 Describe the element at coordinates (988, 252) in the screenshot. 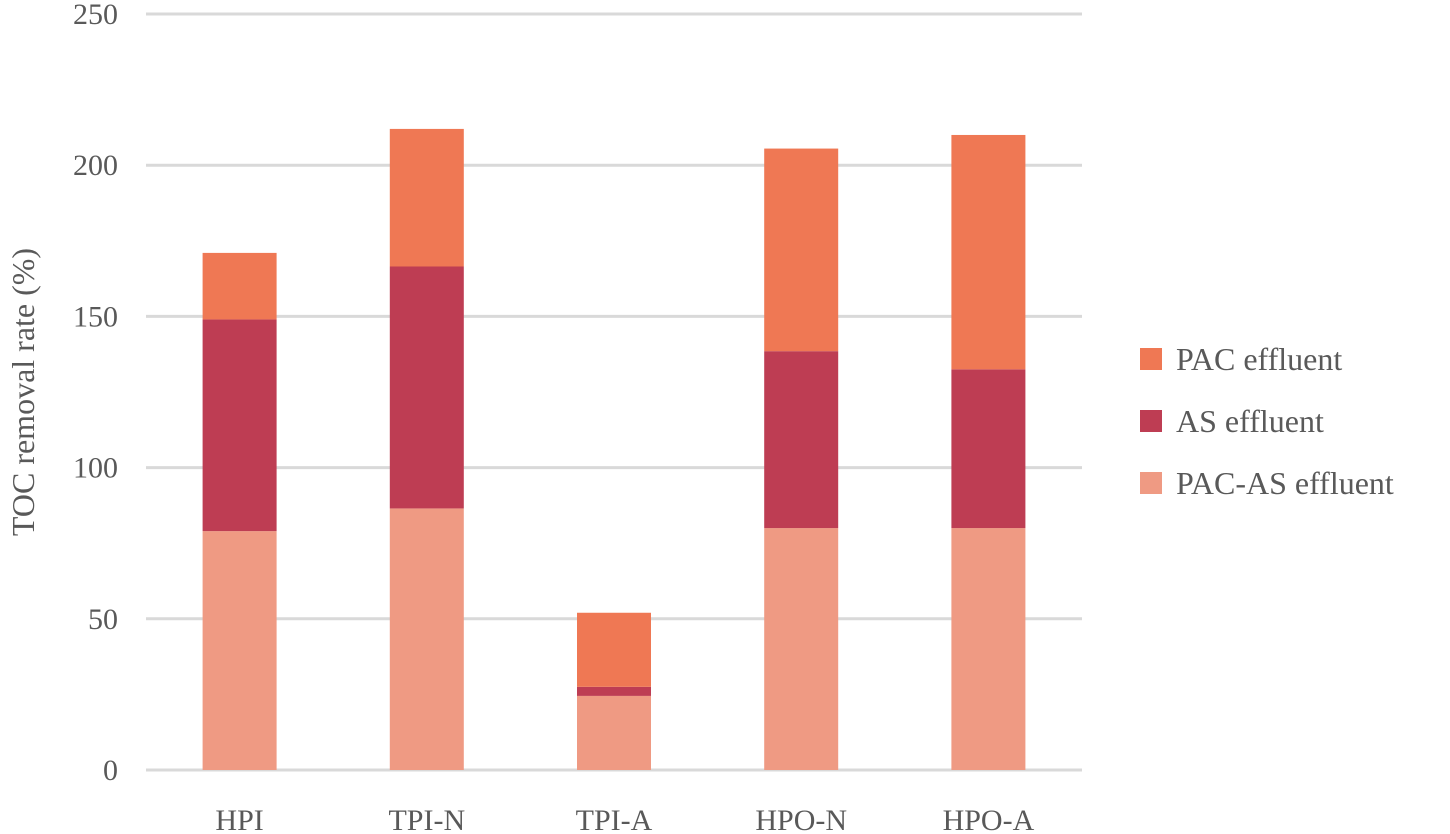

I see `bar-hpo-a-pac-effluent` at that location.